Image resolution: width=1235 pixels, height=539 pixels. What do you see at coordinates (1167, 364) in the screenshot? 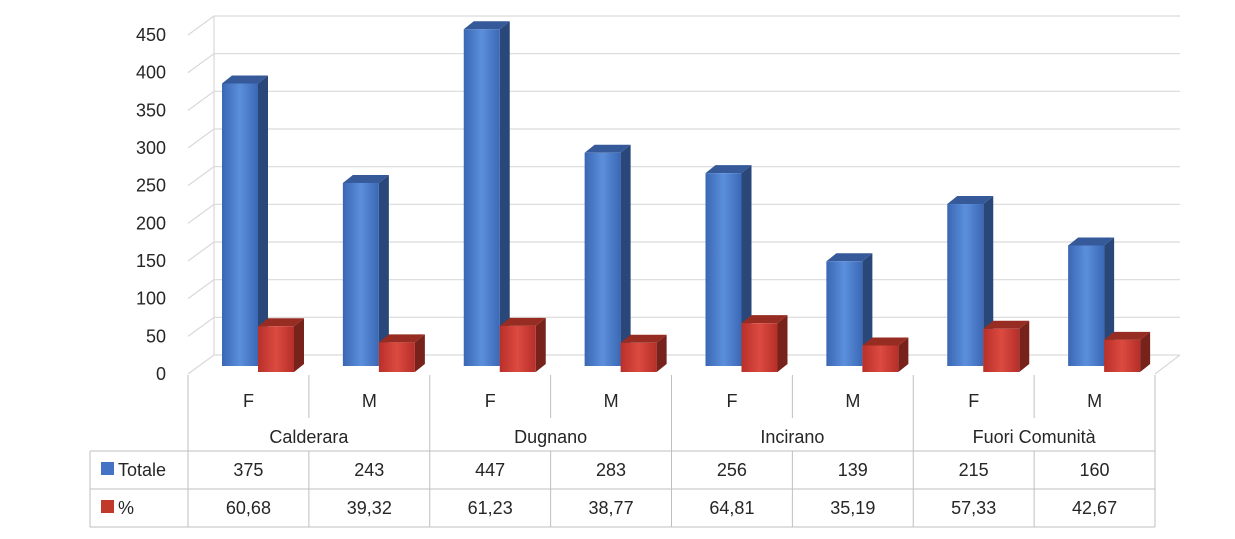
I see `floor-right-edge` at bounding box center [1167, 364].